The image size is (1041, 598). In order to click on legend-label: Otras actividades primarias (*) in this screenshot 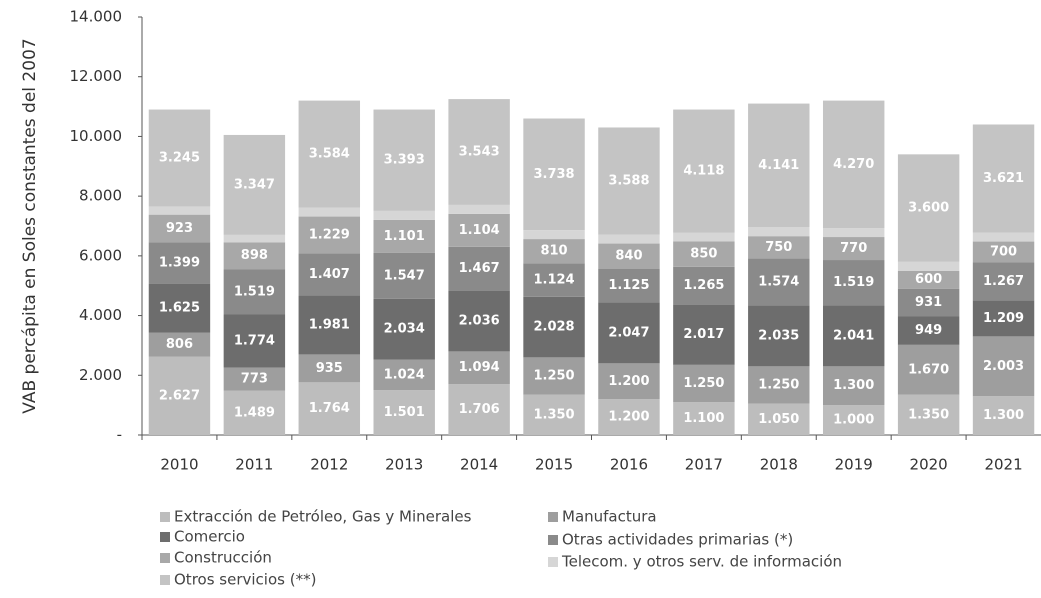, I will do `click(677, 540)`.